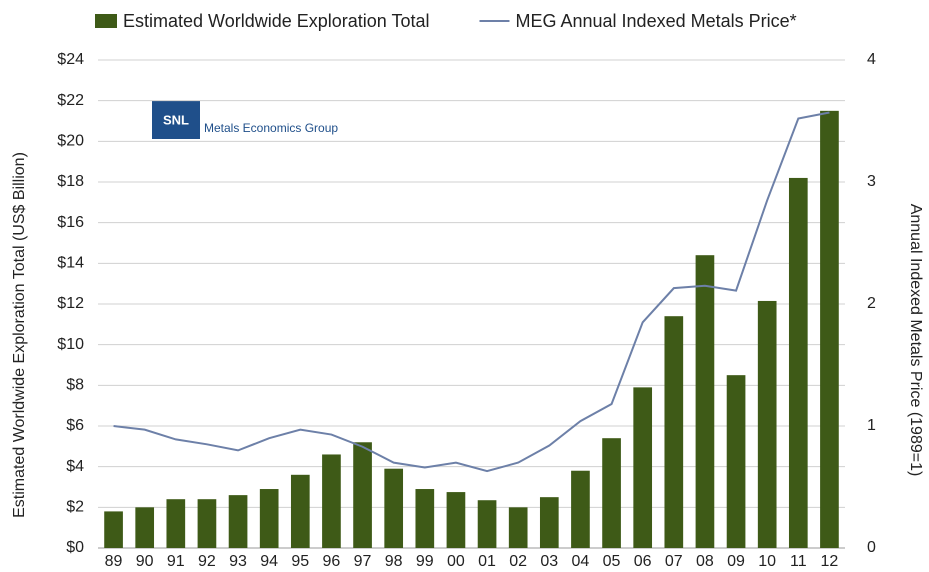 The width and height of the screenshot is (929, 572). Describe the element at coordinates (106, 21) in the screenshot. I see `legend-swatch` at that location.